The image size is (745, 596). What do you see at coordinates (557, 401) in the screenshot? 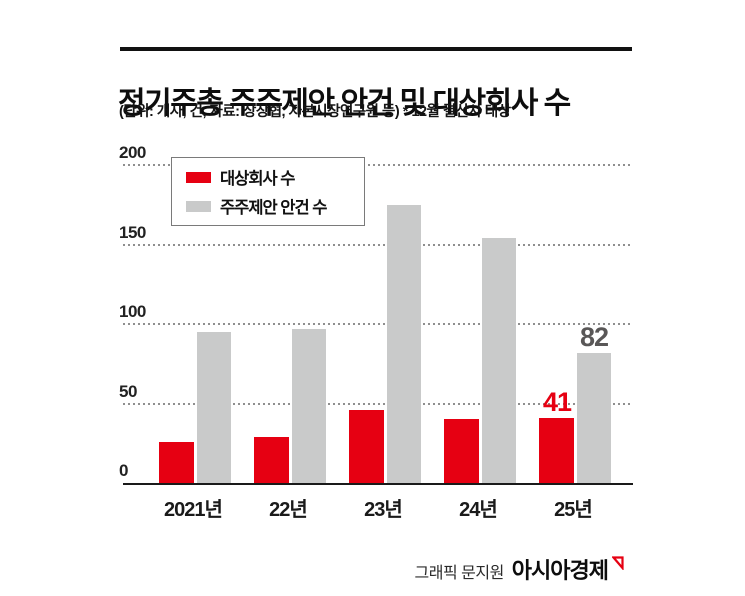
I see `value-label-41: 41` at bounding box center [557, 401].